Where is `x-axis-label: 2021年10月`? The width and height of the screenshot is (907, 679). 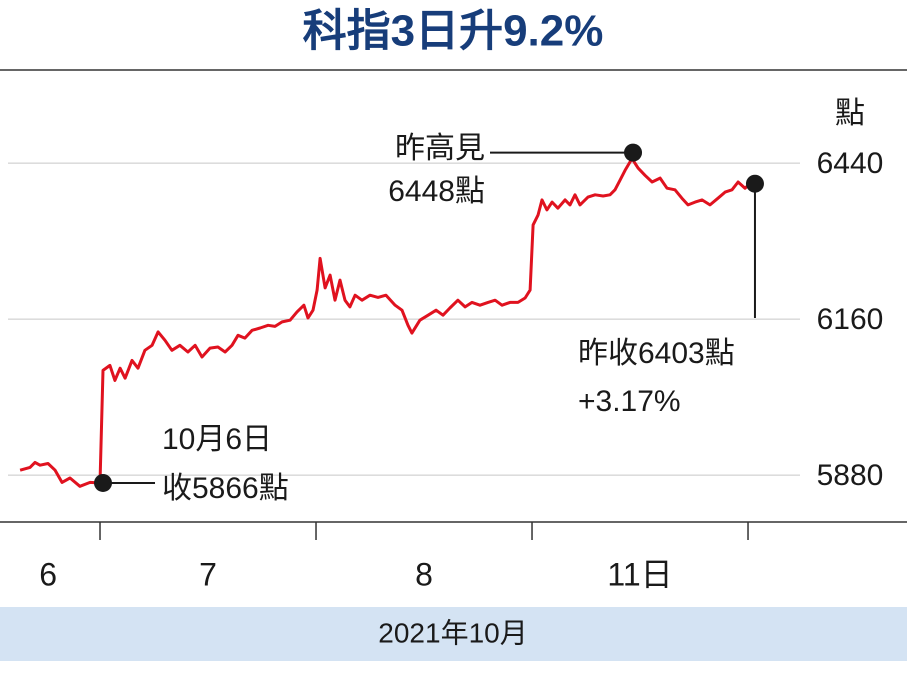
x-axis-label: 2021年10月 is located at coordinates (452, 632).